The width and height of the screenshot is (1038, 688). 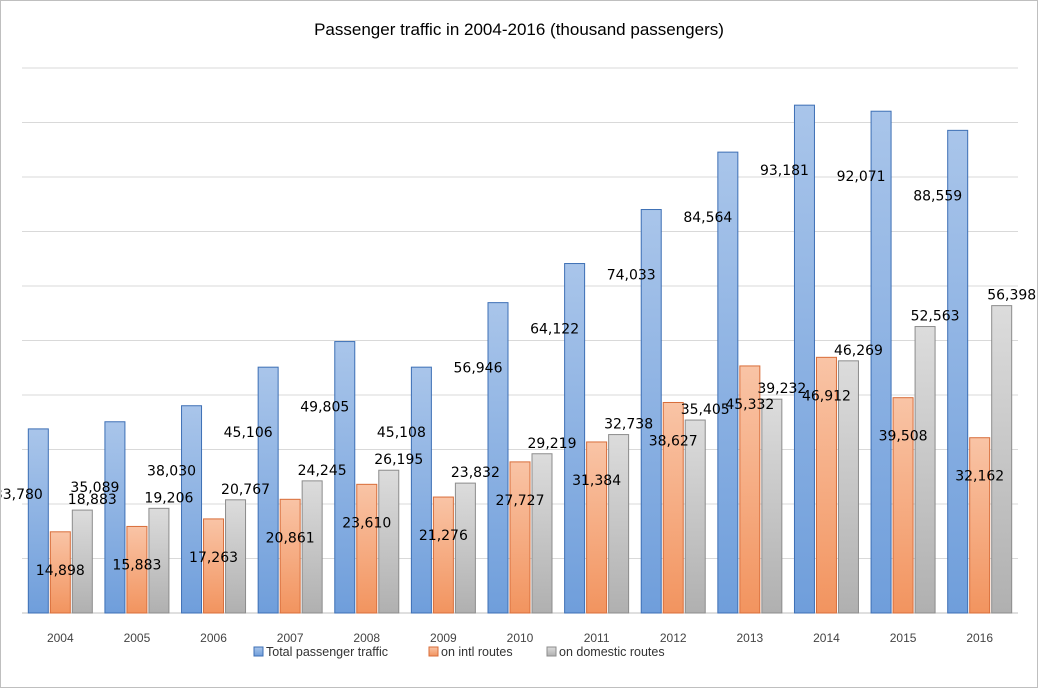 I want to click on x-tick-label: 2015, so click(x=903, y=638).